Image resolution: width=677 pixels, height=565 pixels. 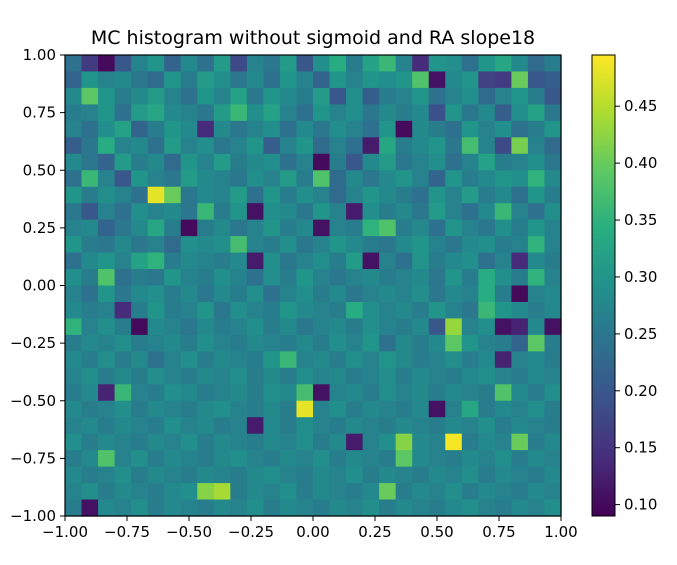 What do you see at coordinates (33, 401) in the screenshot?
I see `y-tick-label: −0.50` at bounding box center [33, 401].